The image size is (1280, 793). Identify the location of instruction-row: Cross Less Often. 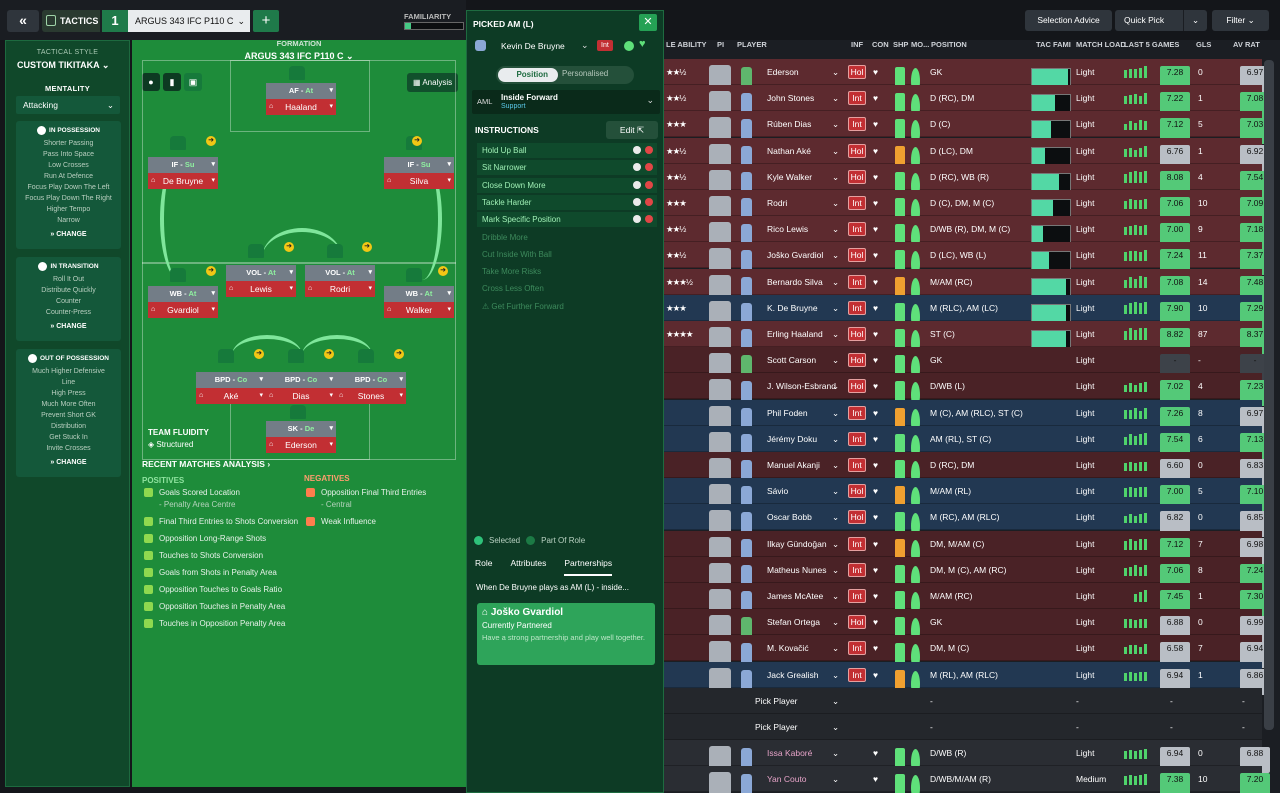
(567, 288).